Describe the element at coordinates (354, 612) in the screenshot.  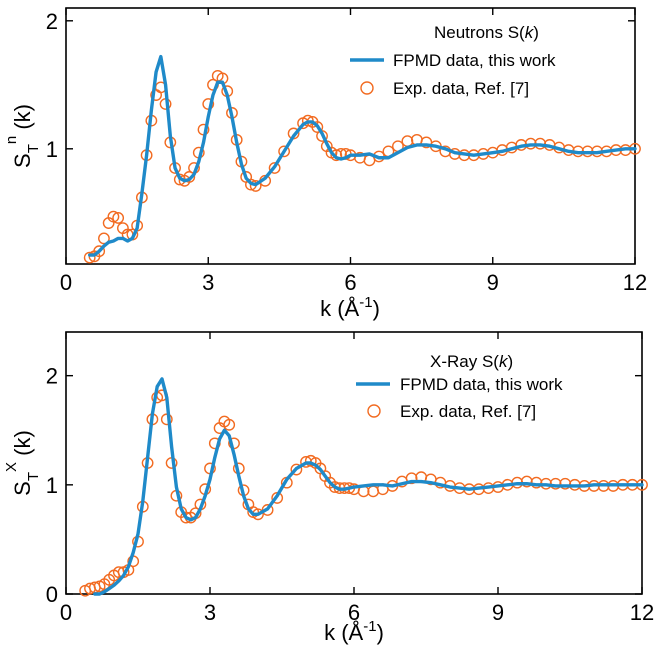
I see `x-tick-label-bottom: 6` at that location.